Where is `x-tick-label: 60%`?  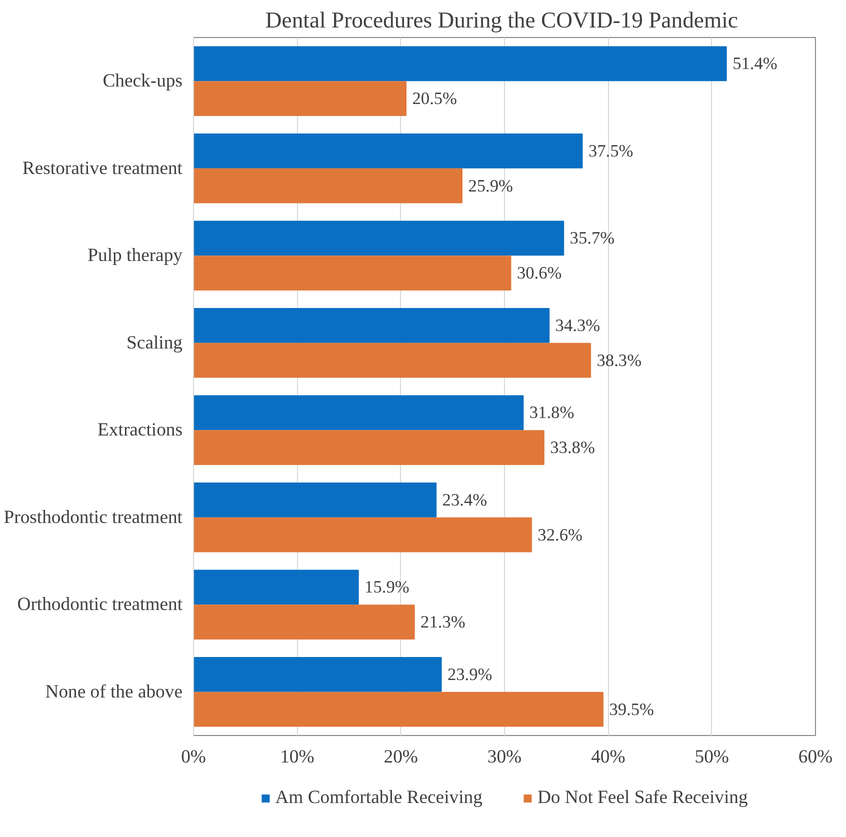
x-tick-label: 60% is located at coordinates (815, 757).